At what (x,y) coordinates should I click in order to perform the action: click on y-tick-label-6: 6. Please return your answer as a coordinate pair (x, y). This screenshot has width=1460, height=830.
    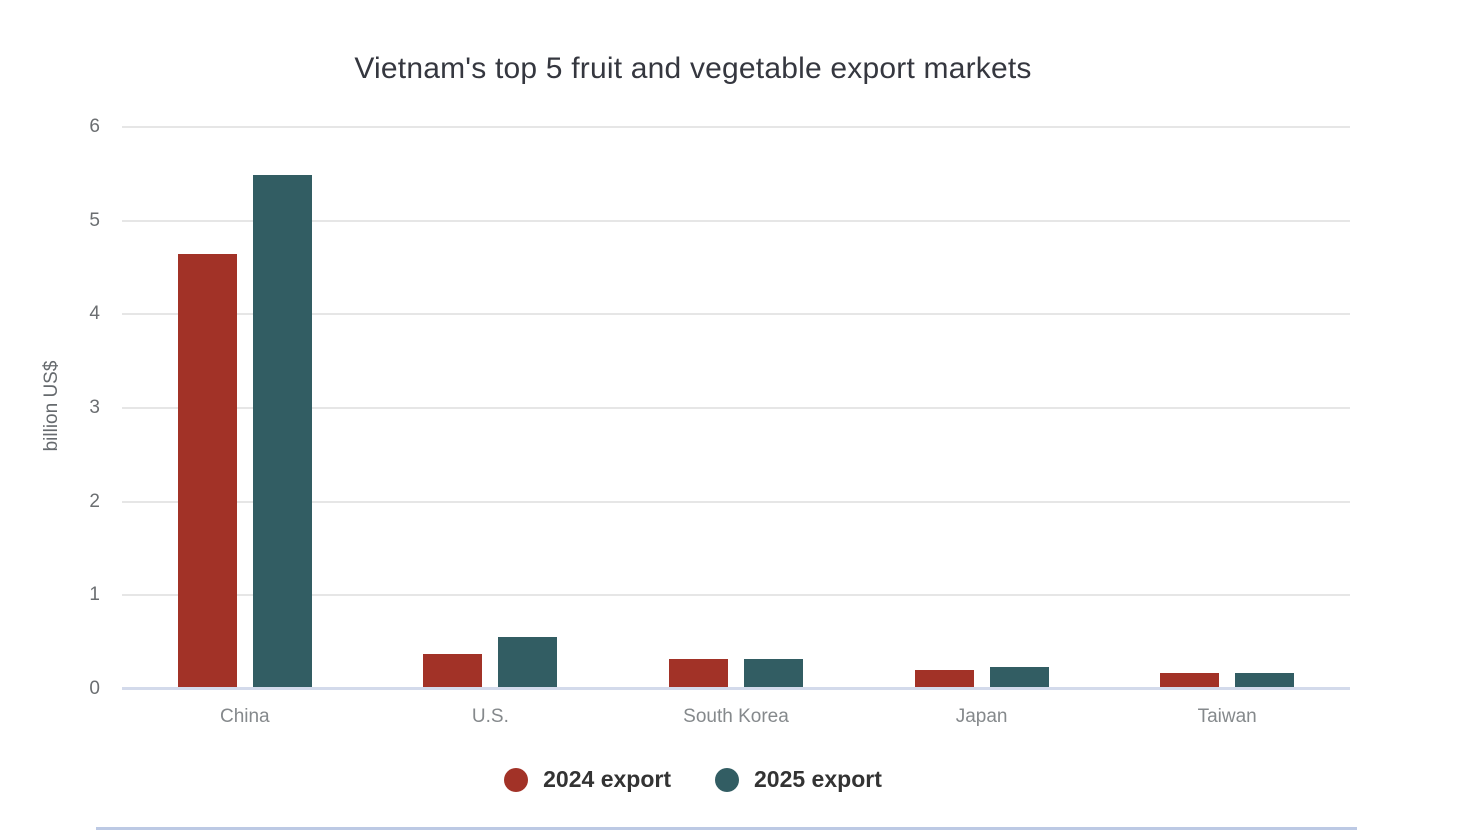
    Looking at the image, I should click on (94, 126).